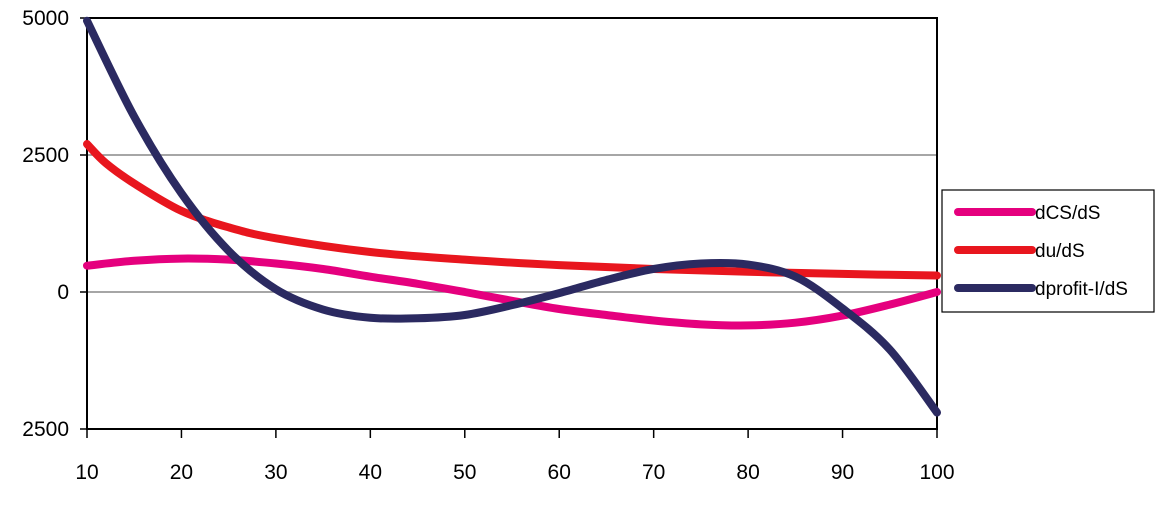 The height and width of the screenshot is (507, 1158). What do you see at coordinates (275, 472) in the screenshot?
I see `x-tick-label-2: 30` at bounding box center [275, 472].